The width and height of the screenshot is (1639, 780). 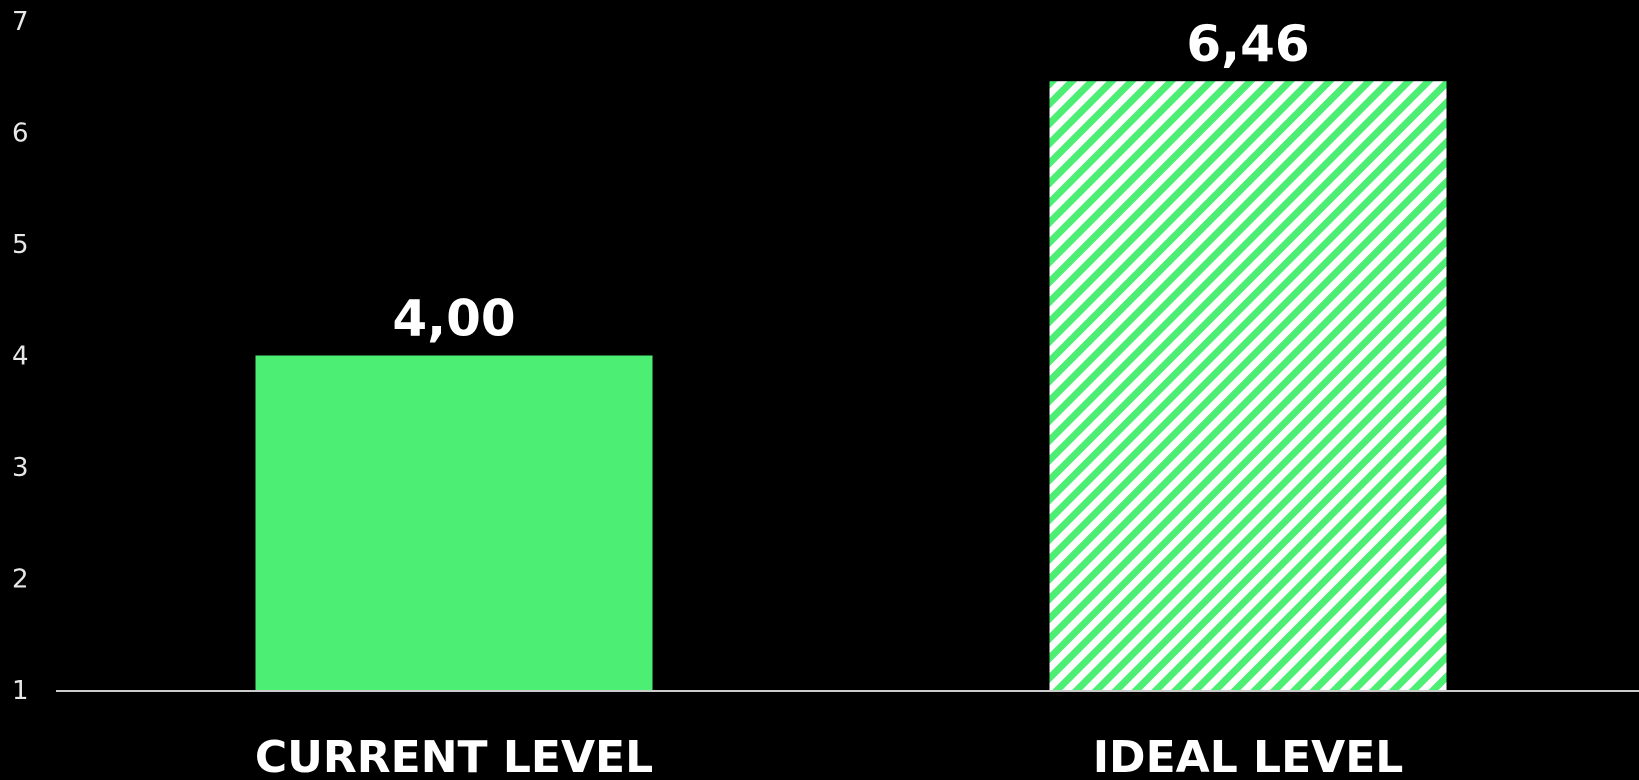 What do you see at coordinates (453, 319) in the screenshot?
I see `value-label-1: 4,00` at bounding box center [453, 319].